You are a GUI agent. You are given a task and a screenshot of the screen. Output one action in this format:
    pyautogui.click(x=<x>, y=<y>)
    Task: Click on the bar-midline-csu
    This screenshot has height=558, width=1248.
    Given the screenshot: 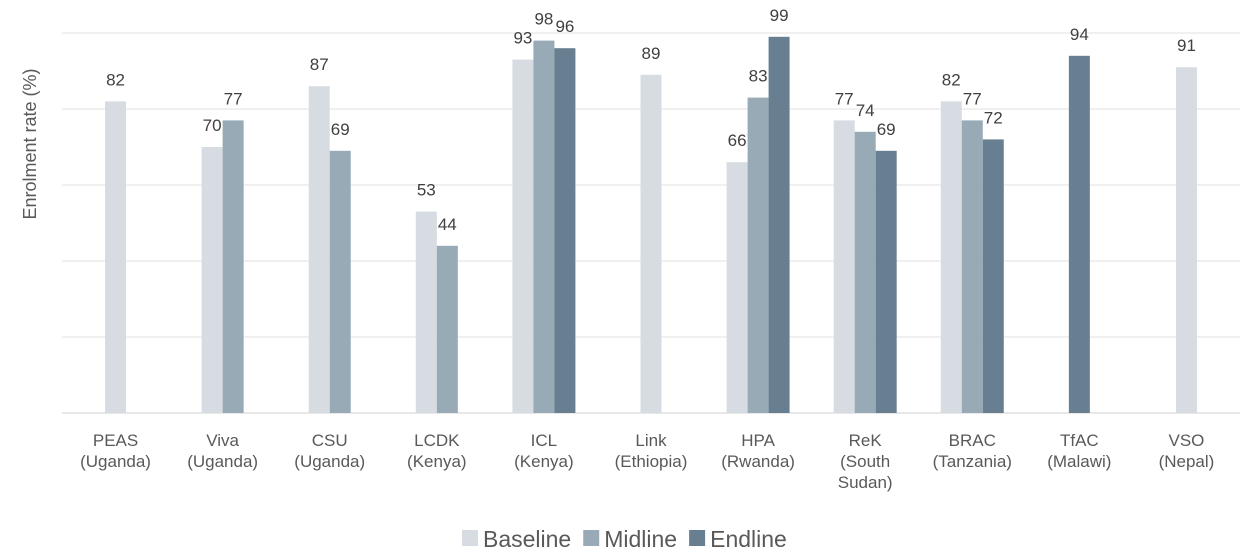 What is the action you would take?
    pyautogui.click(x=340, y=282)
    